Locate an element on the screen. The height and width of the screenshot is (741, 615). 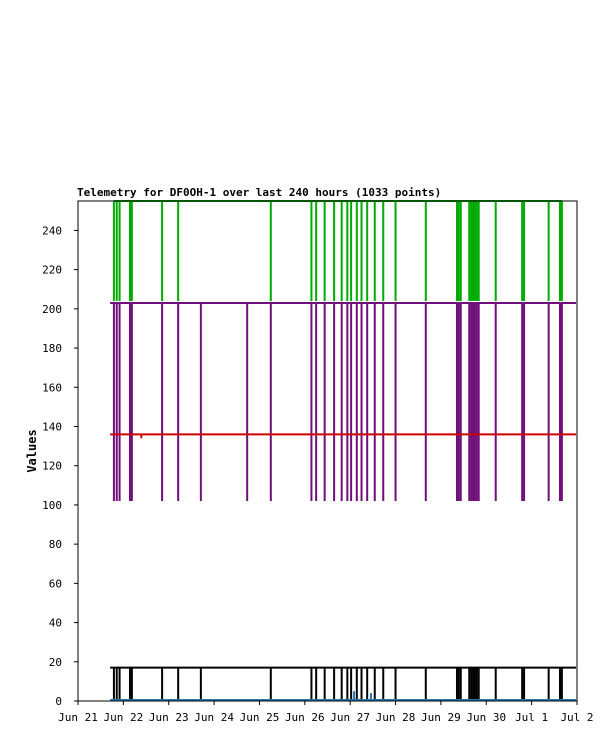
x-tick-label: Jun 29 is located at coordinates (441, 717).